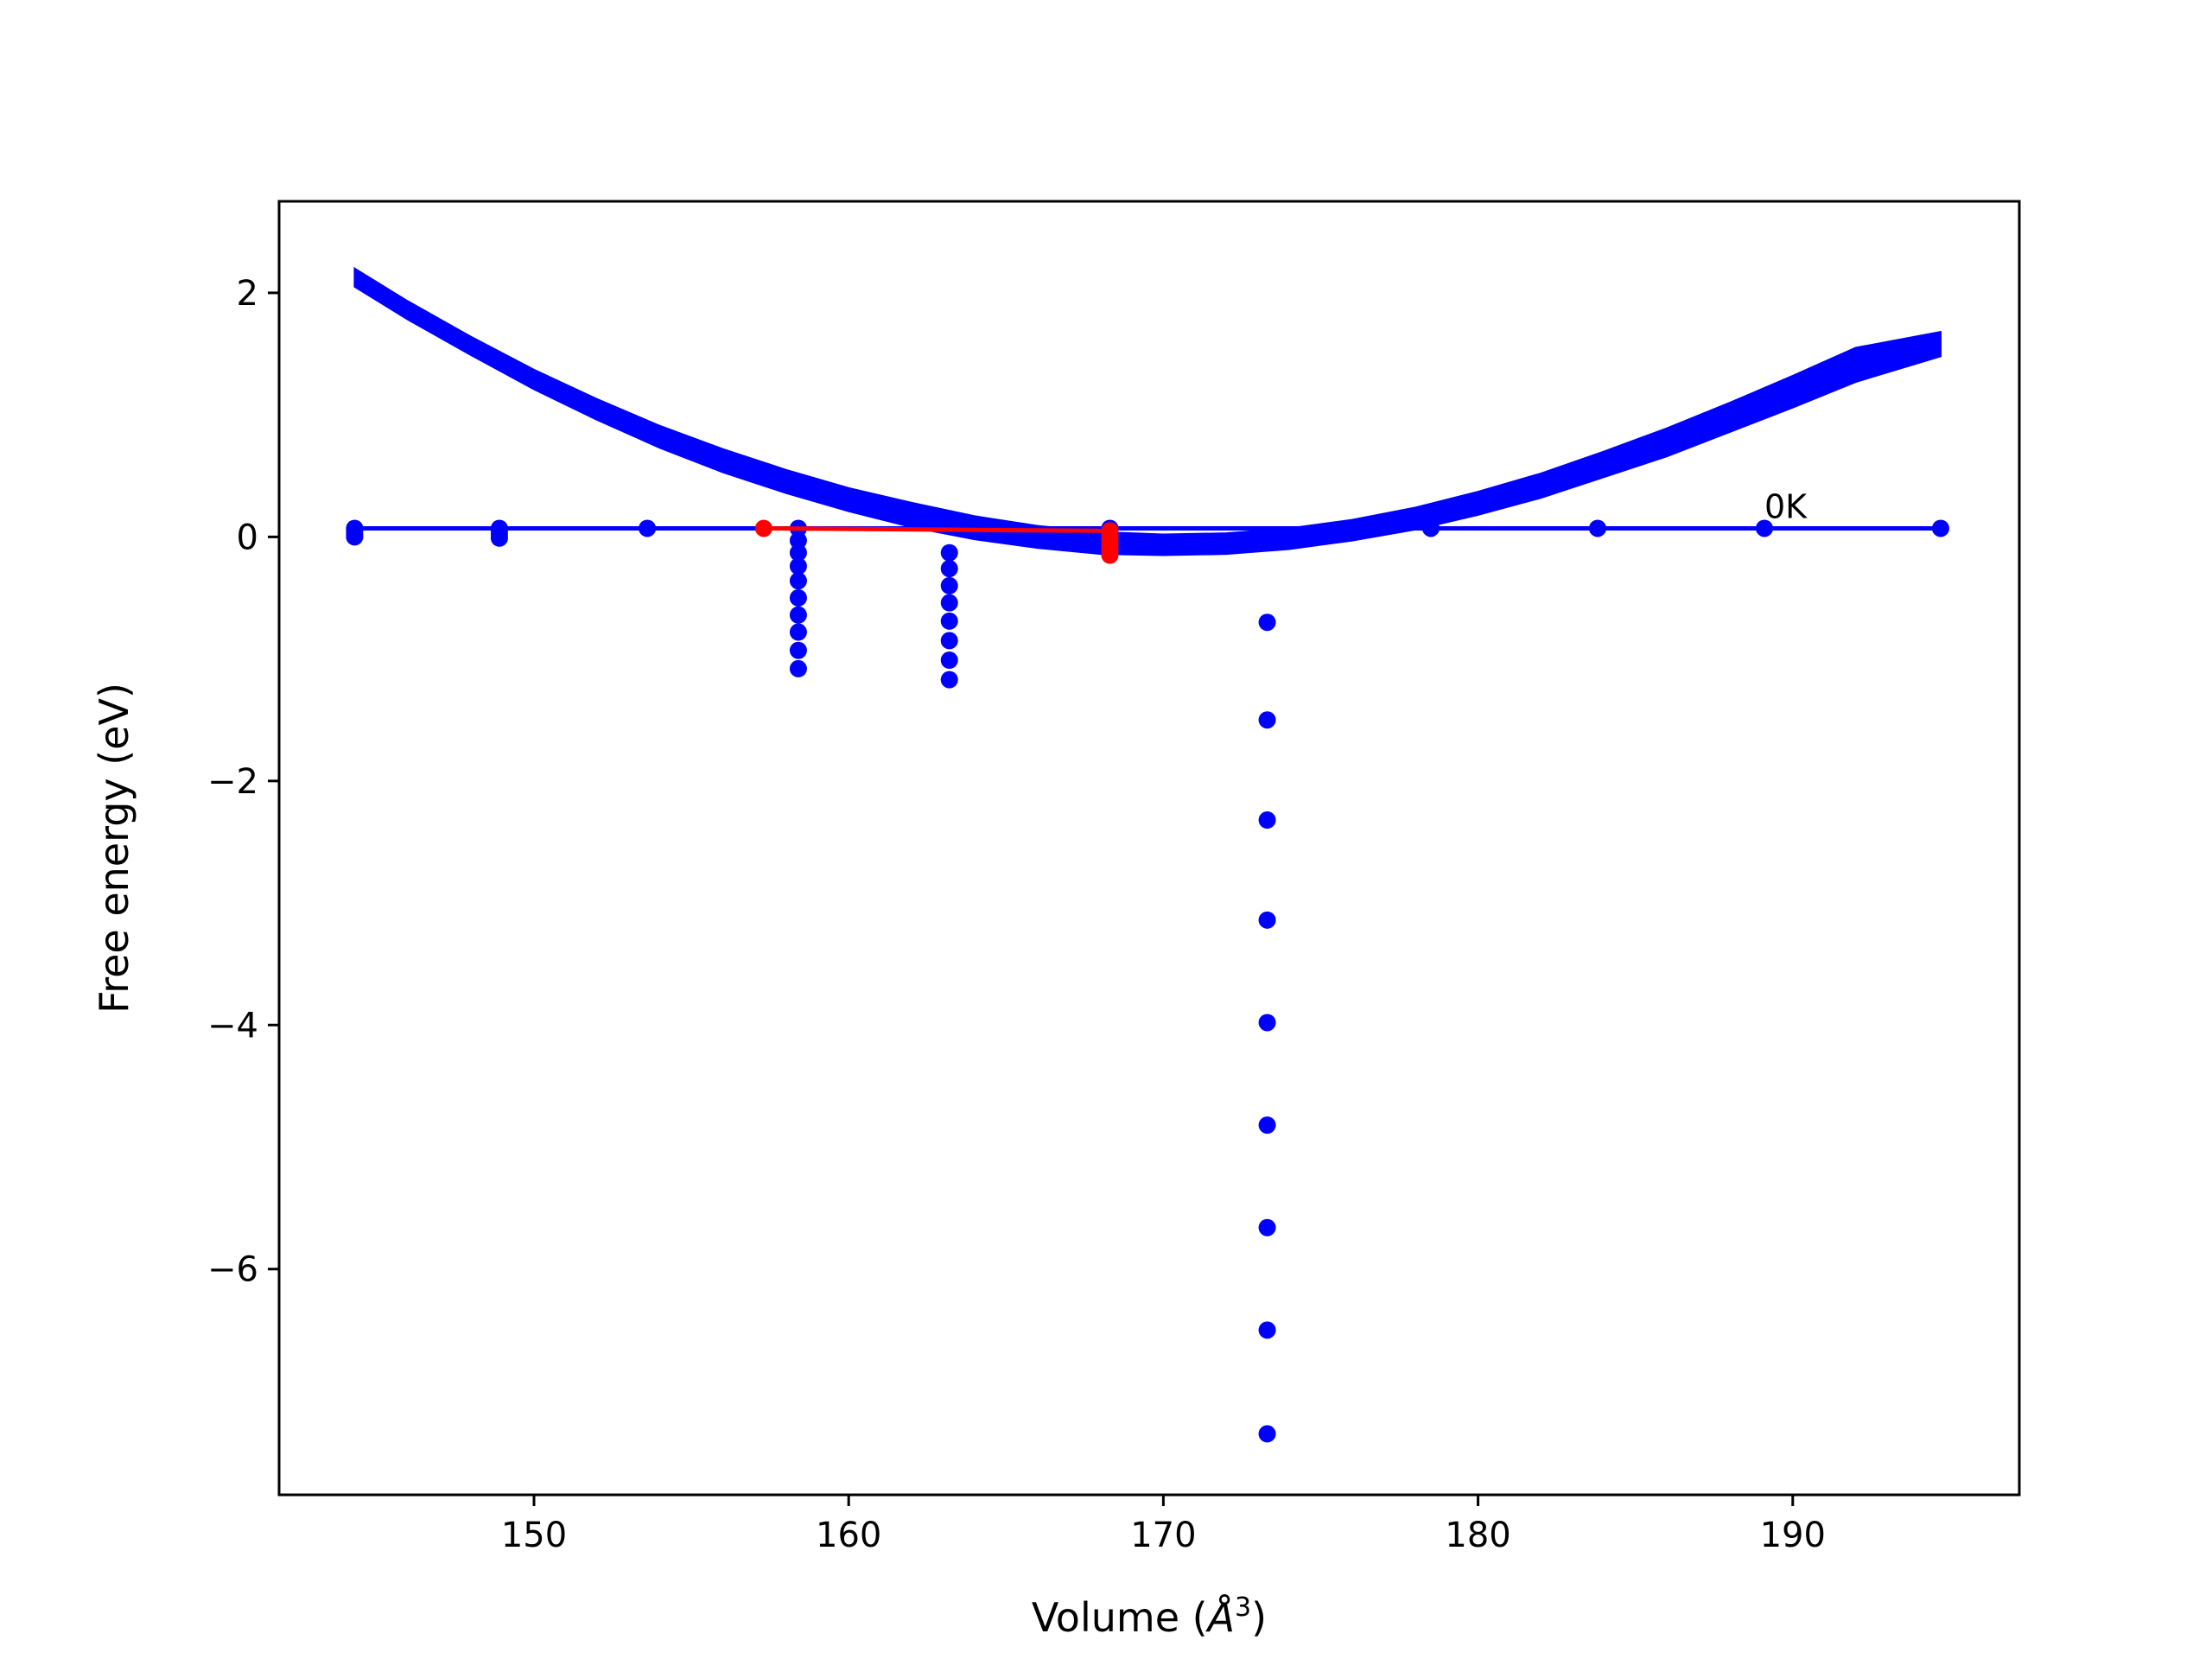  What do you see at coordinates (1477, 1535) in the screenshot?
I see `x-tick-label: 180` at bounding box center [1477, 1535].